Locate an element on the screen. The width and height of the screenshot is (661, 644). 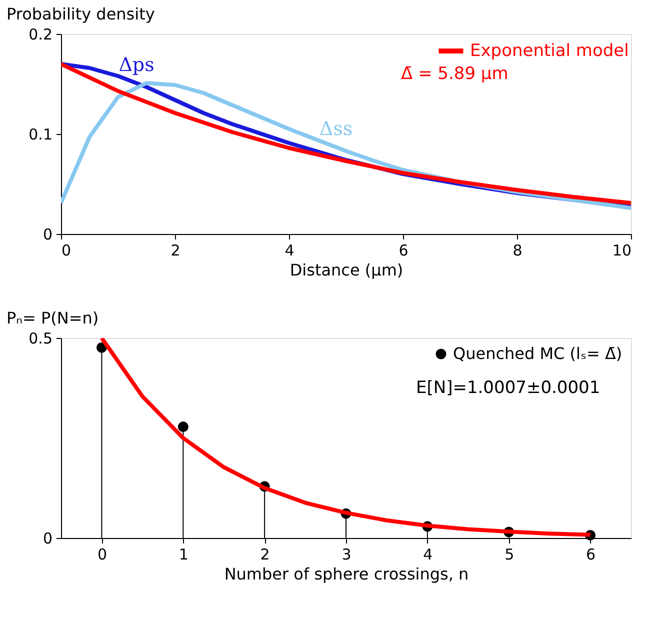
annotation: Δ̄ = 5.89 μm is located at coordinates (454, 74).